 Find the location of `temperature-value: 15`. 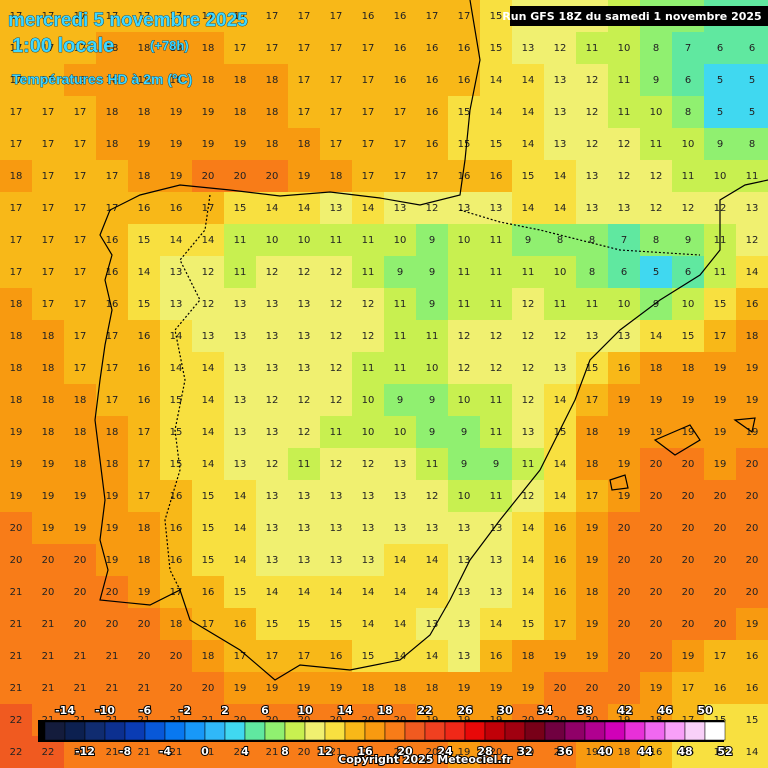

temperature-value: 15 is located at coordinates (496, 48).